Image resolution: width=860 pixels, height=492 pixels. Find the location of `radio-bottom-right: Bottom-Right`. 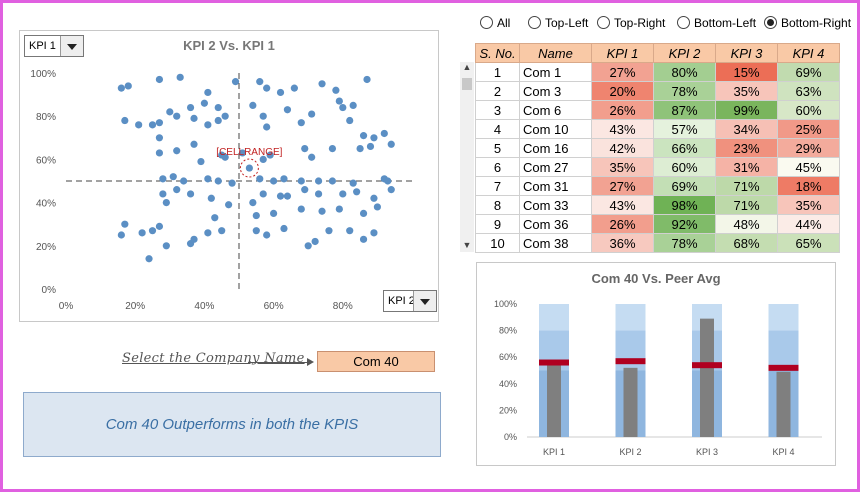

radio-bottom-right: Bottom-Right is located at coordinates (807, 23).